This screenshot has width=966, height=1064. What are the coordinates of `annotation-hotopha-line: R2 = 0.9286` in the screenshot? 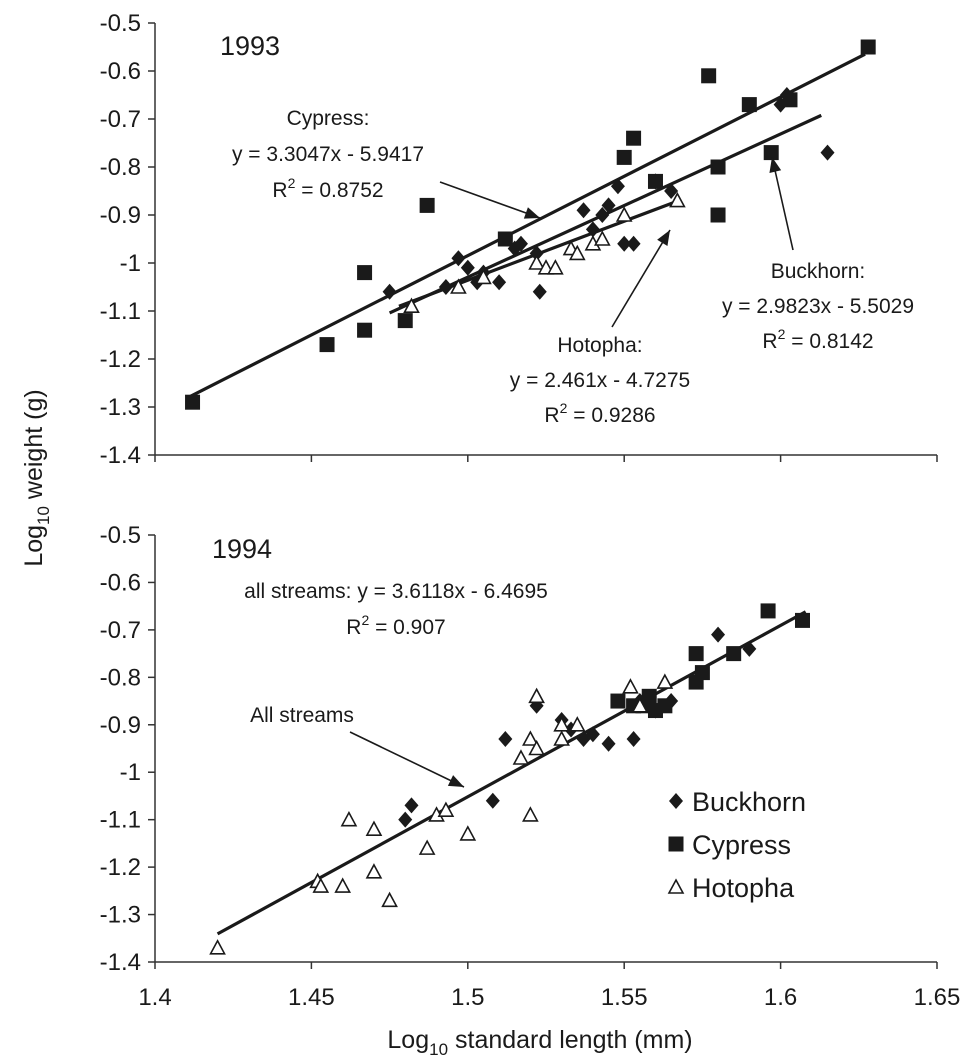 It's located at (599, 413).